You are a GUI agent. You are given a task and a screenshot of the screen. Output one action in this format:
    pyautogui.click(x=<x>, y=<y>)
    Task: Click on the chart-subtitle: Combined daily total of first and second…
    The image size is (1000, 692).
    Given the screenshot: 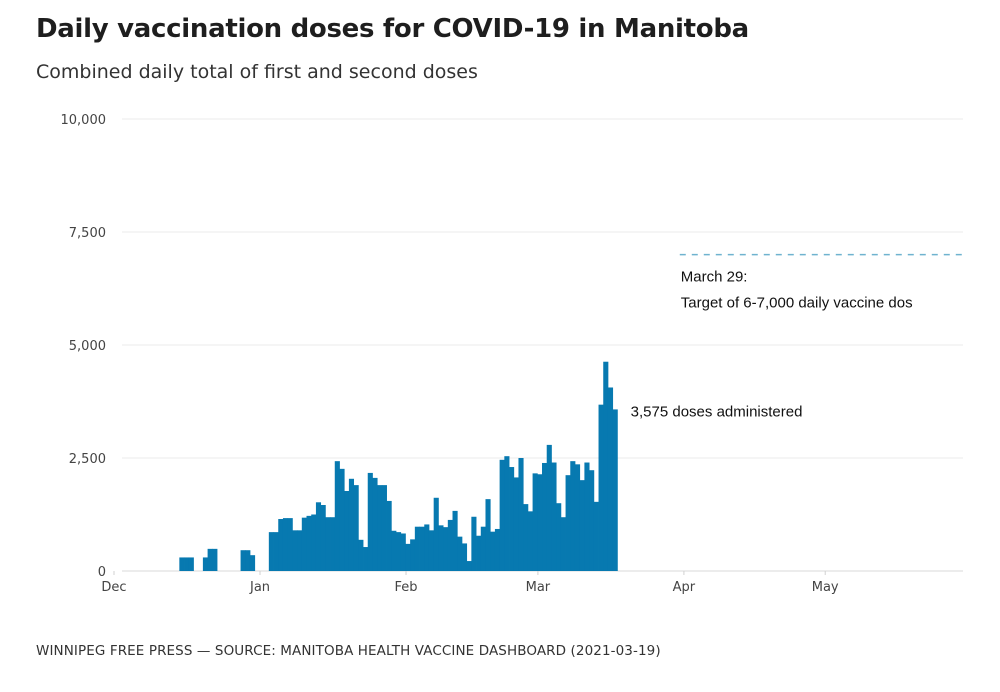 What is the action you would take?
    pyautogui.click(x=257, y=72)
    